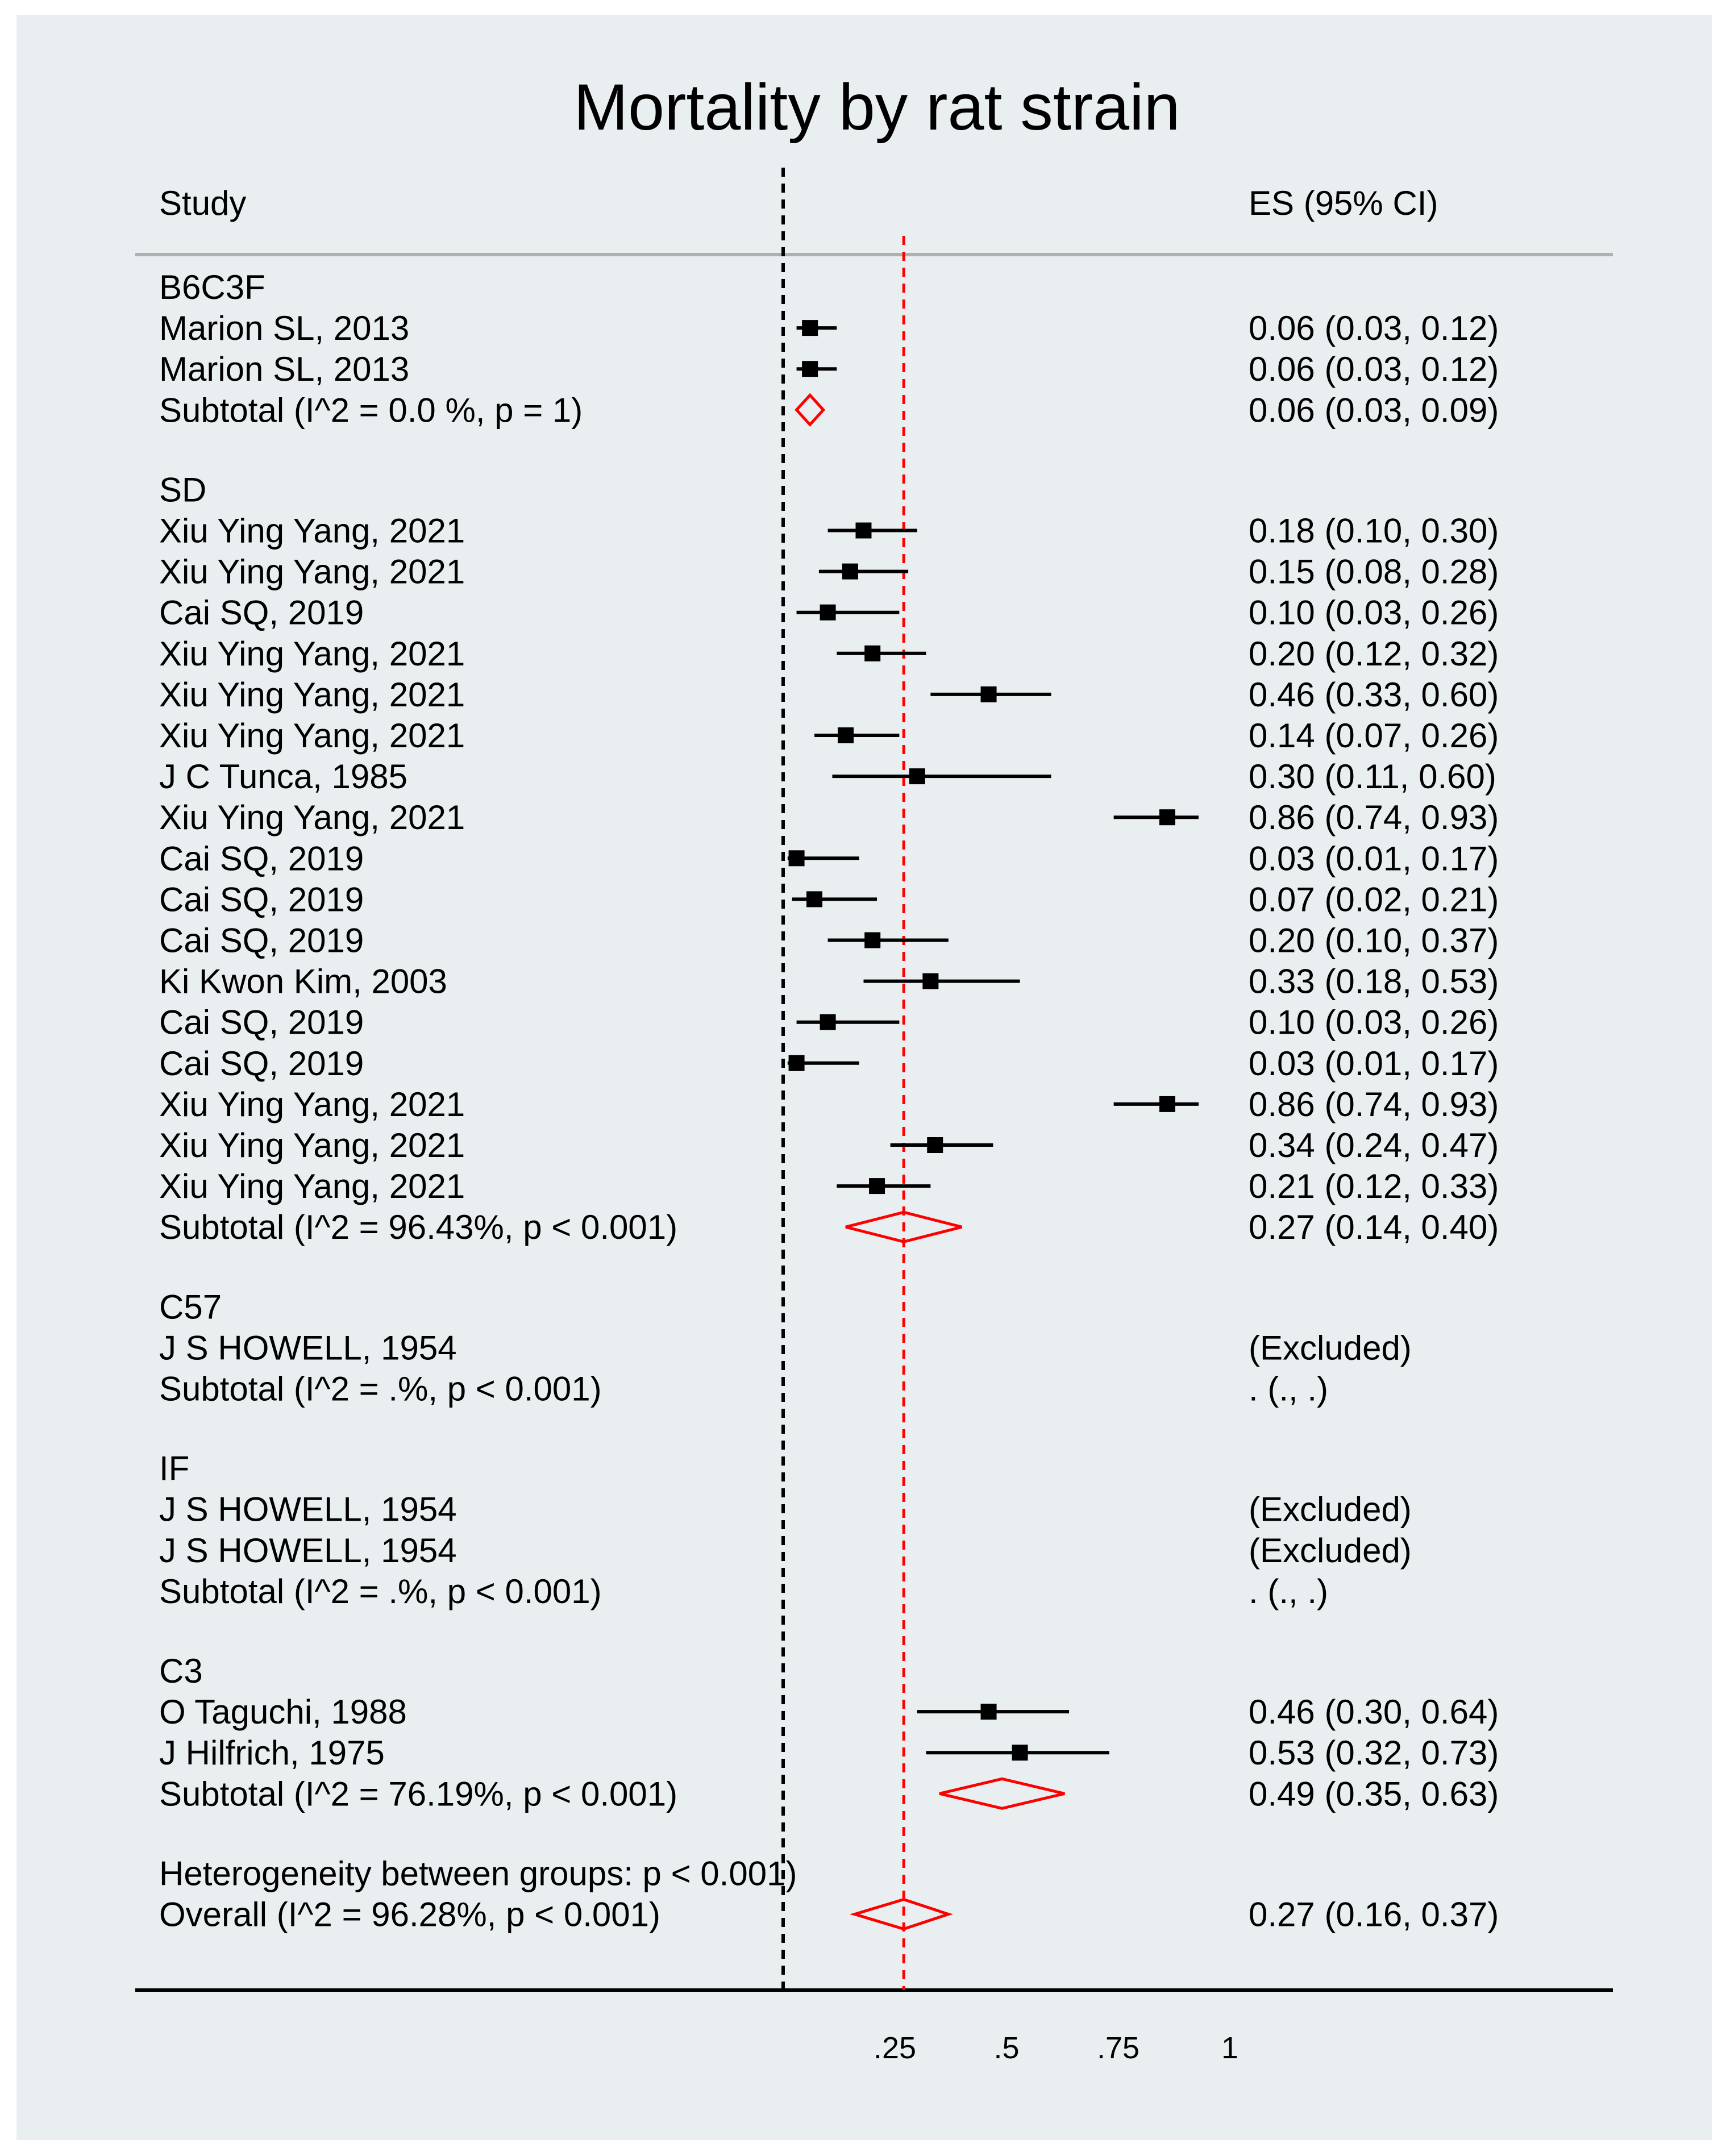  I want to click on subtotal-label: Subtotal (I^2 = 76.19%, p < 0.001), so click(418, 1794).